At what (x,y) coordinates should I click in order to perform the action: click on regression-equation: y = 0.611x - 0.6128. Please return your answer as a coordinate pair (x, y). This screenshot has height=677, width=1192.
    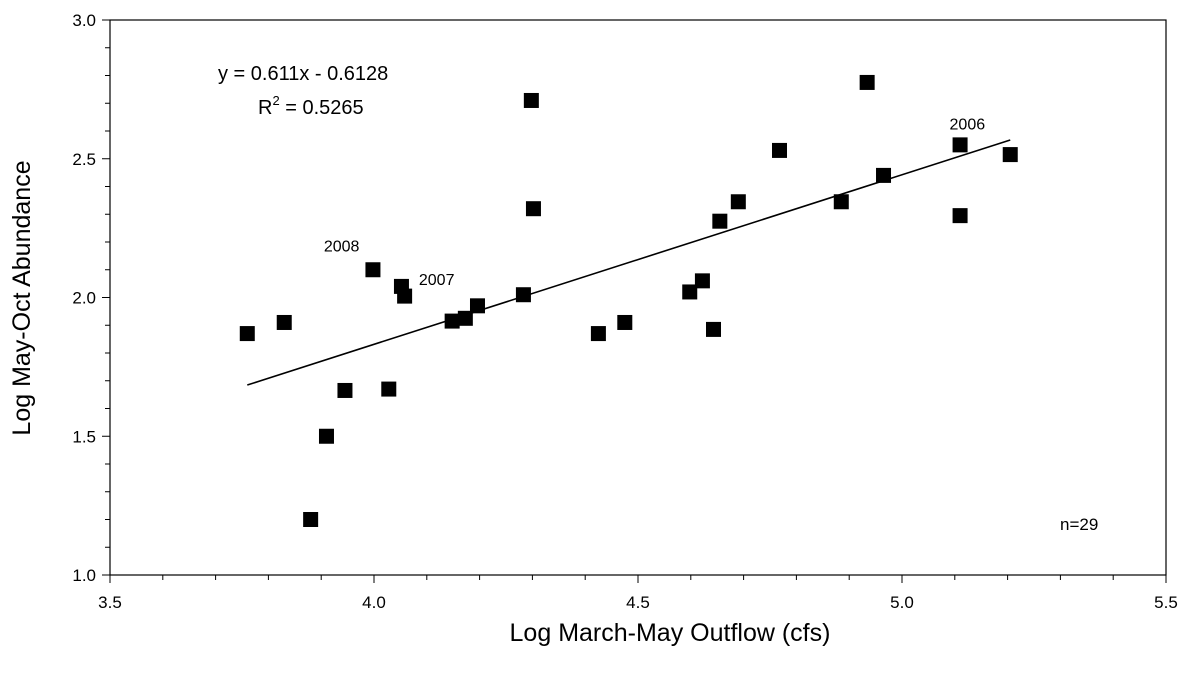
    Looking at the image, I should click on (303, 74).